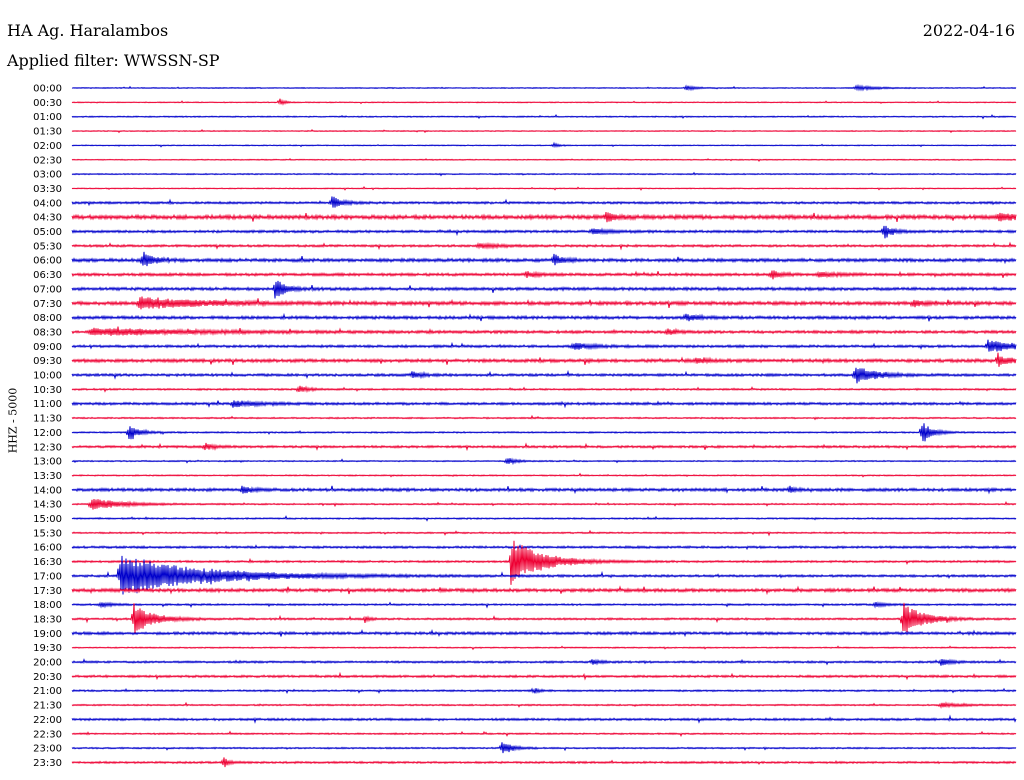 The image size is (1024, 780). What do you see at coordinates (47, 720) in the screenshot?
I see `row-time-label: 22:00` at bounding box center [47, 720].